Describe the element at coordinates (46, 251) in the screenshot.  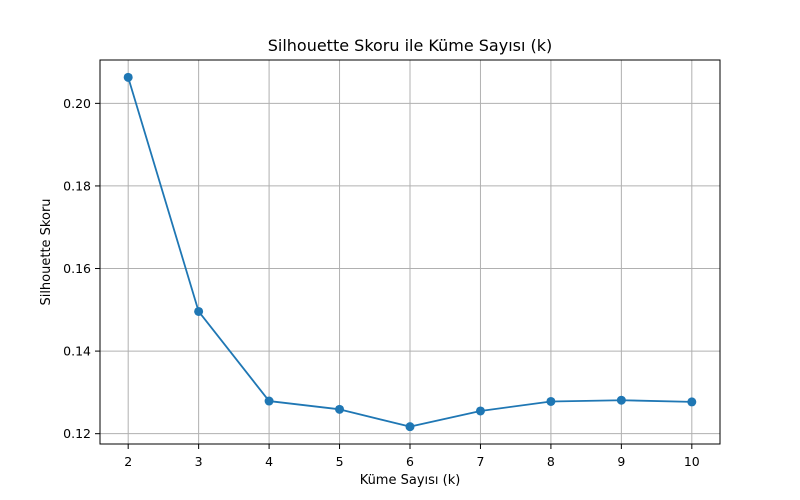
I see `y-axis-label: Silhouette Skoru` at that location.